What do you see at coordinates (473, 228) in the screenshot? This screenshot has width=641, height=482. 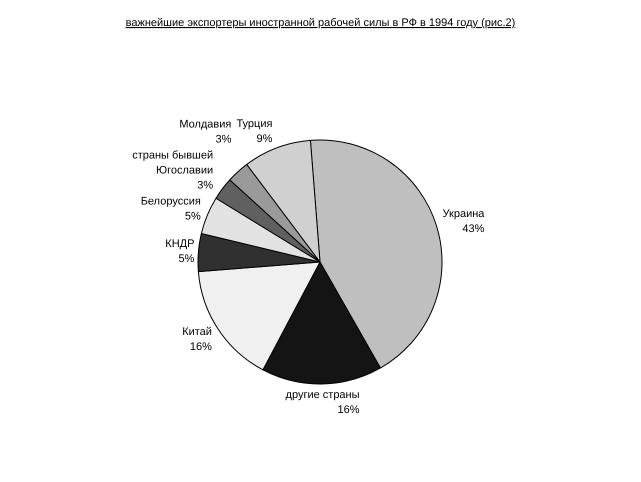 I see `data-label: 43%` at bounding box center [473, 228].